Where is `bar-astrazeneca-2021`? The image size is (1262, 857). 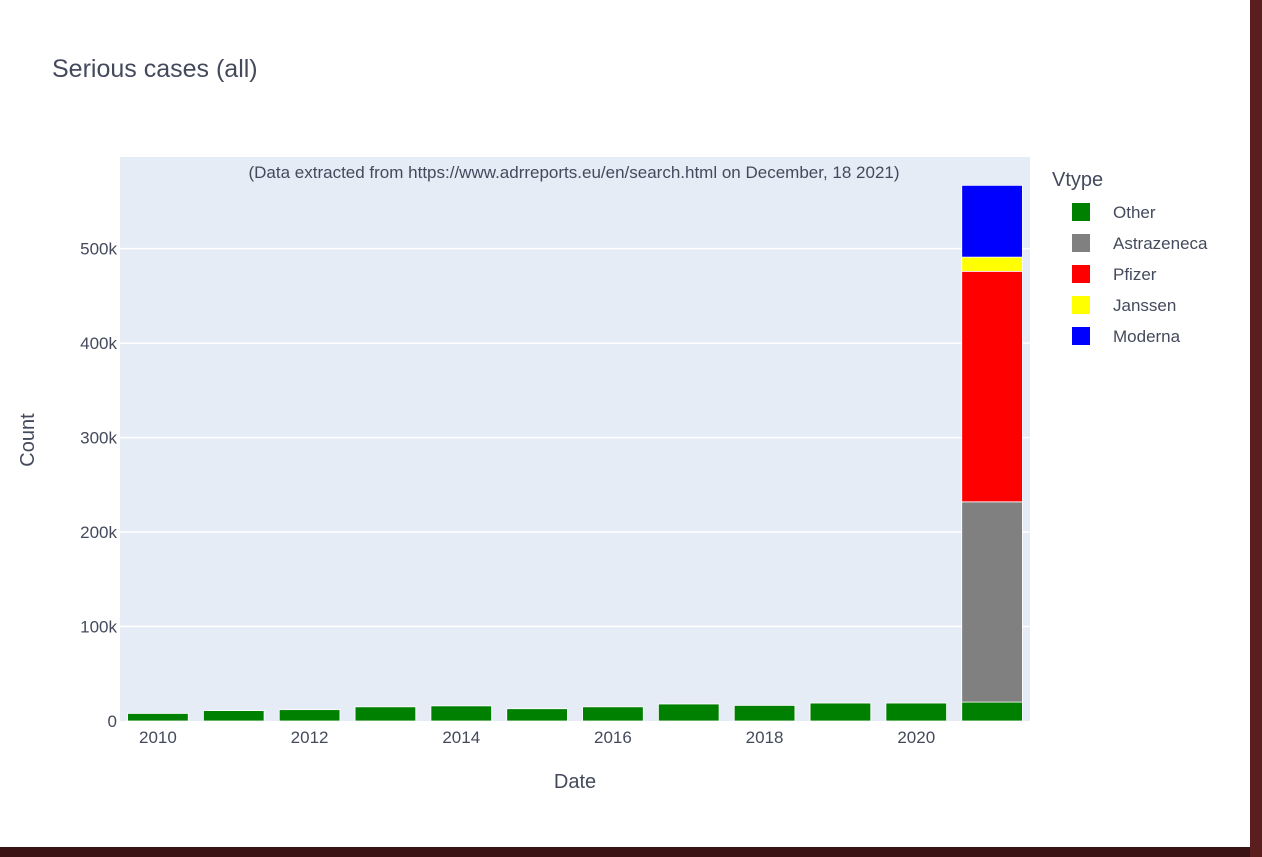 bar-astrazeneca-2021 is located at coordinates (992, 602).